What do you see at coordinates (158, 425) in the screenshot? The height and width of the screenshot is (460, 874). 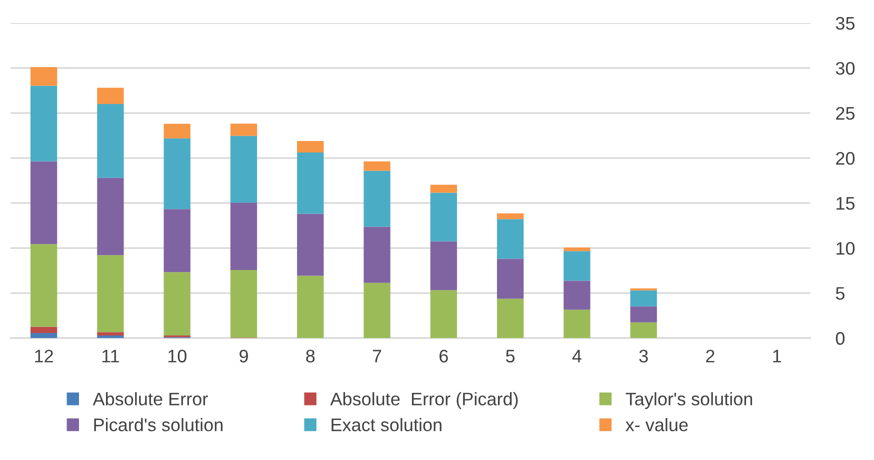 I see `legend-label: Picard's solution` at bounding box center [158, 425].